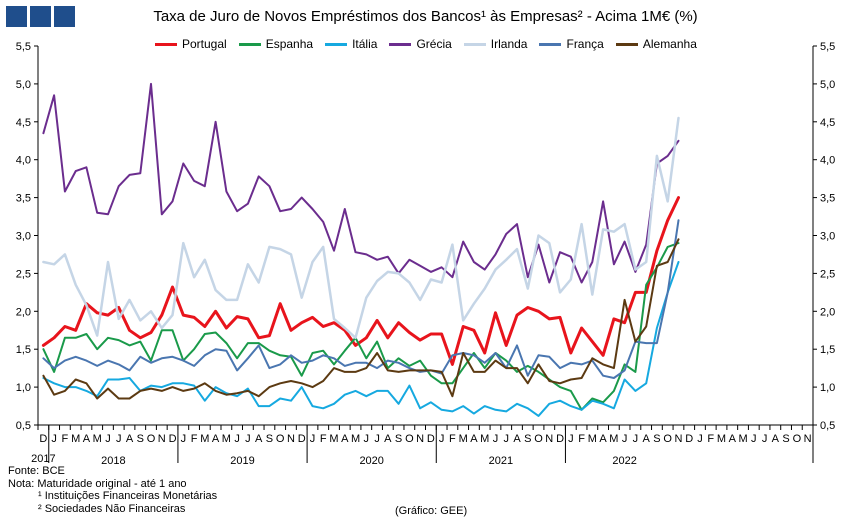 The width and height of the screenshot is (851, 526). I want to click on legend-label: Grécia, so click(434, 44).